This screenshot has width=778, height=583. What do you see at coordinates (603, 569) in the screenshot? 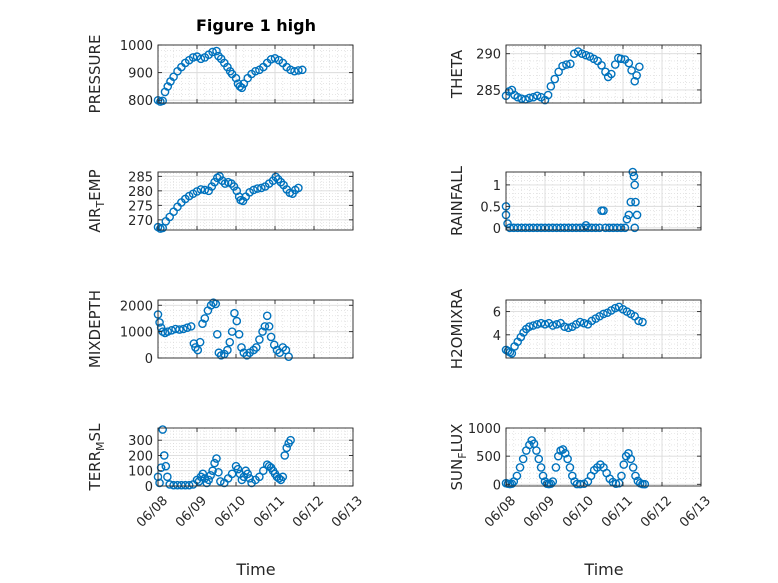
I see `x-axis-label-right: Time` at bounding box center [603, 569].